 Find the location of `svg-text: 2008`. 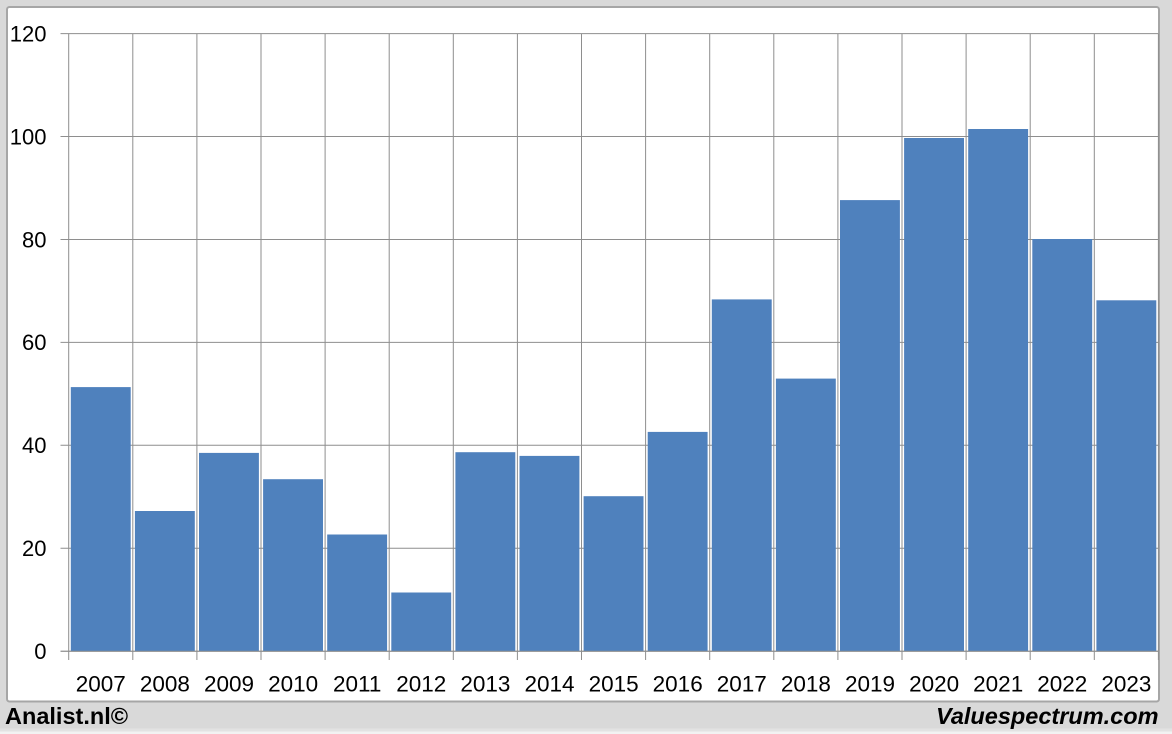

svg-text: 2008 is located at coordinates (165, 684).